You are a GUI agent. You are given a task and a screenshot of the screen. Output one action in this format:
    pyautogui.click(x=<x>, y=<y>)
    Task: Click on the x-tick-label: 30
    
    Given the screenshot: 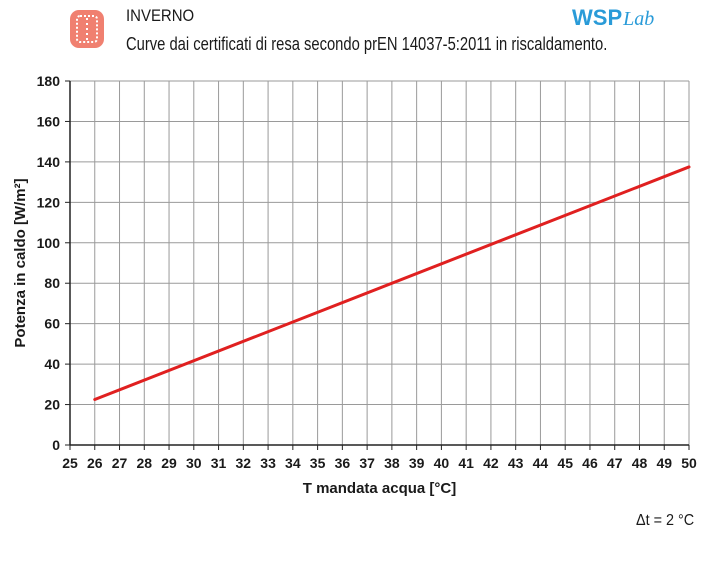 What is the action you would take?
    pyautogui.click(x=194, y=463)
    